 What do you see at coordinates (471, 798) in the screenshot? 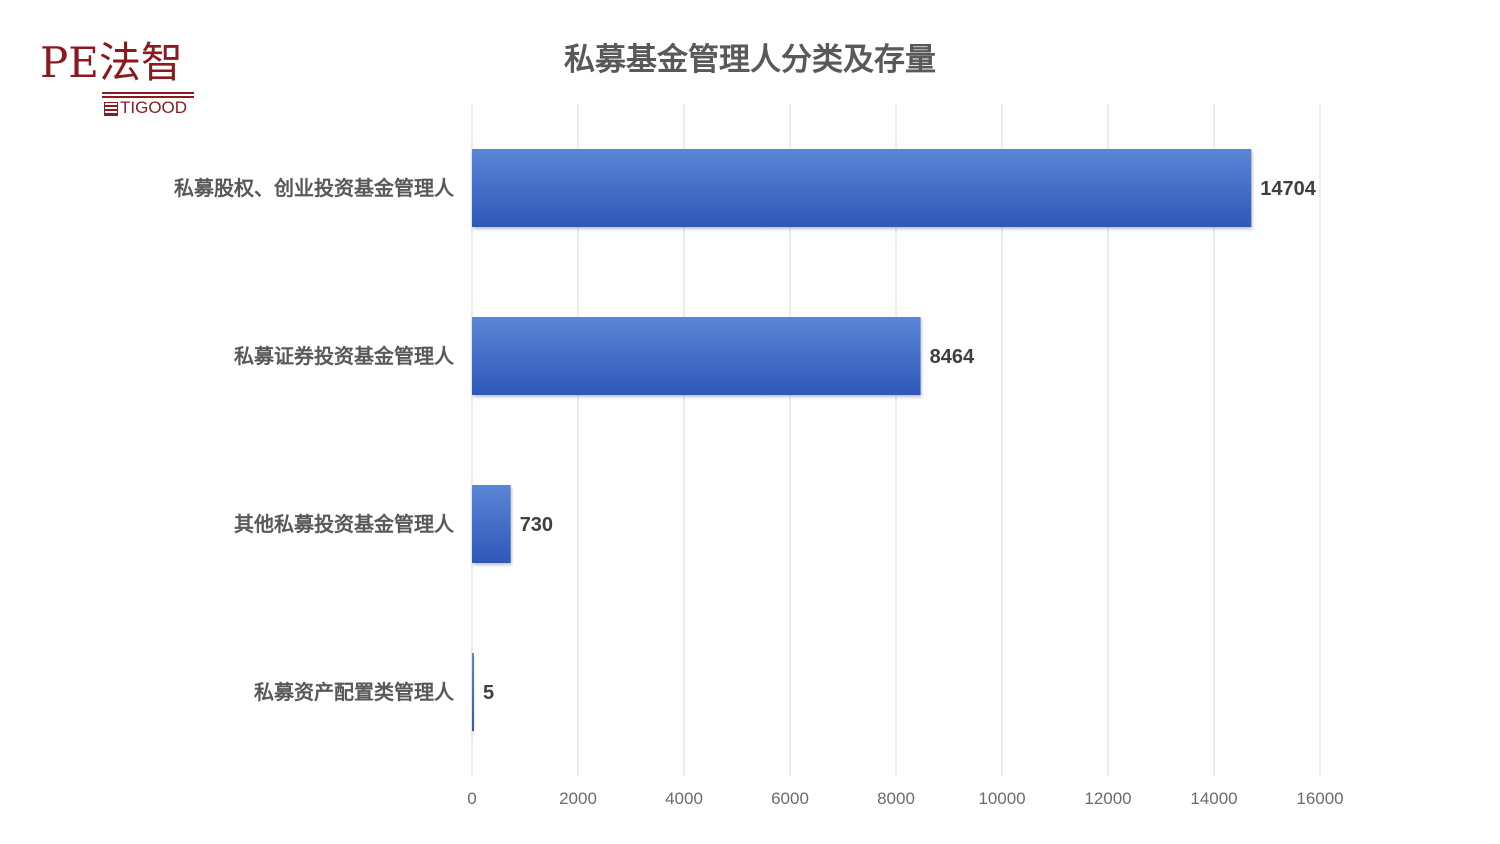
I see `x-tick-label-0: 0` at bounding box center [471, 798].